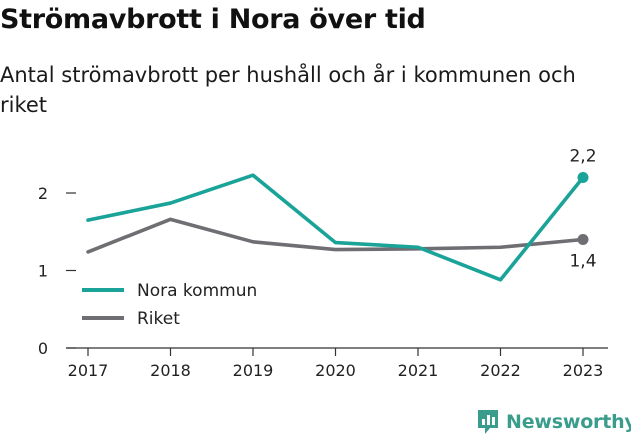  Describe the element at coordinates (197, 291) in the screenshot. I see `legend-label: Nora kommun` at that location.